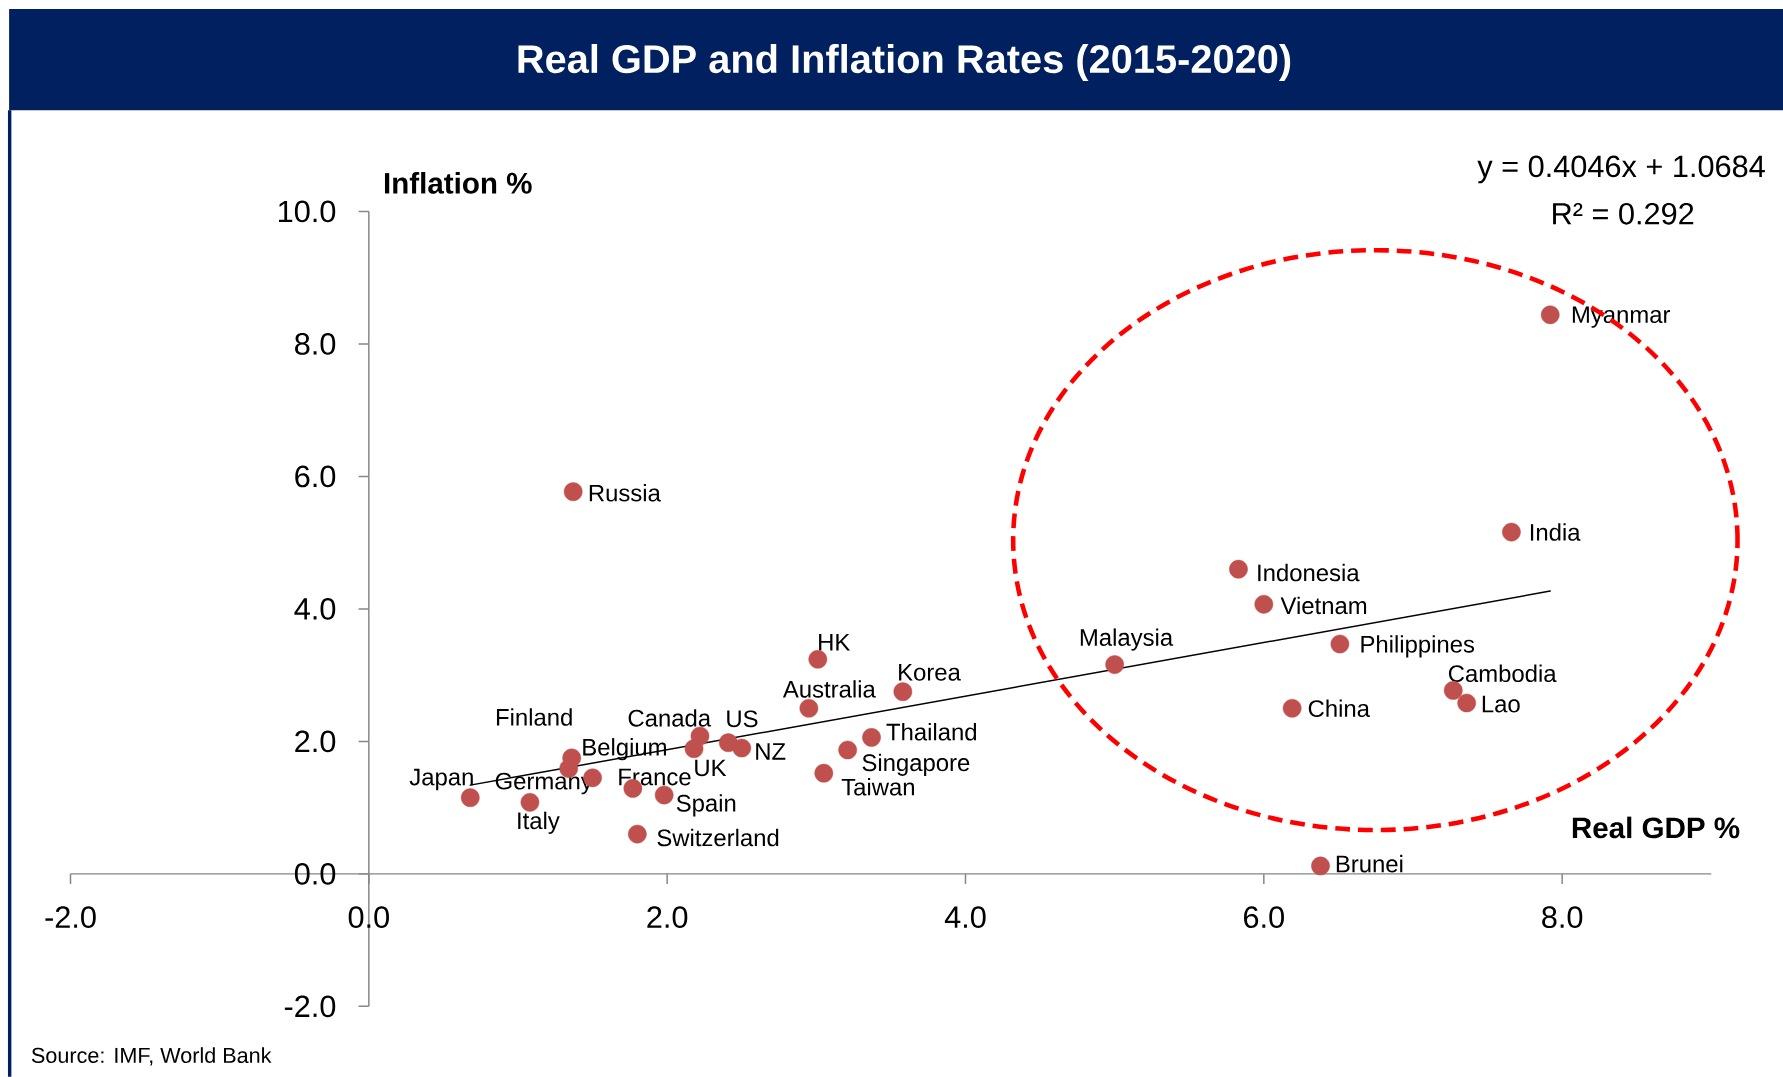  I want to click on annotation: US, so click(742, 719).